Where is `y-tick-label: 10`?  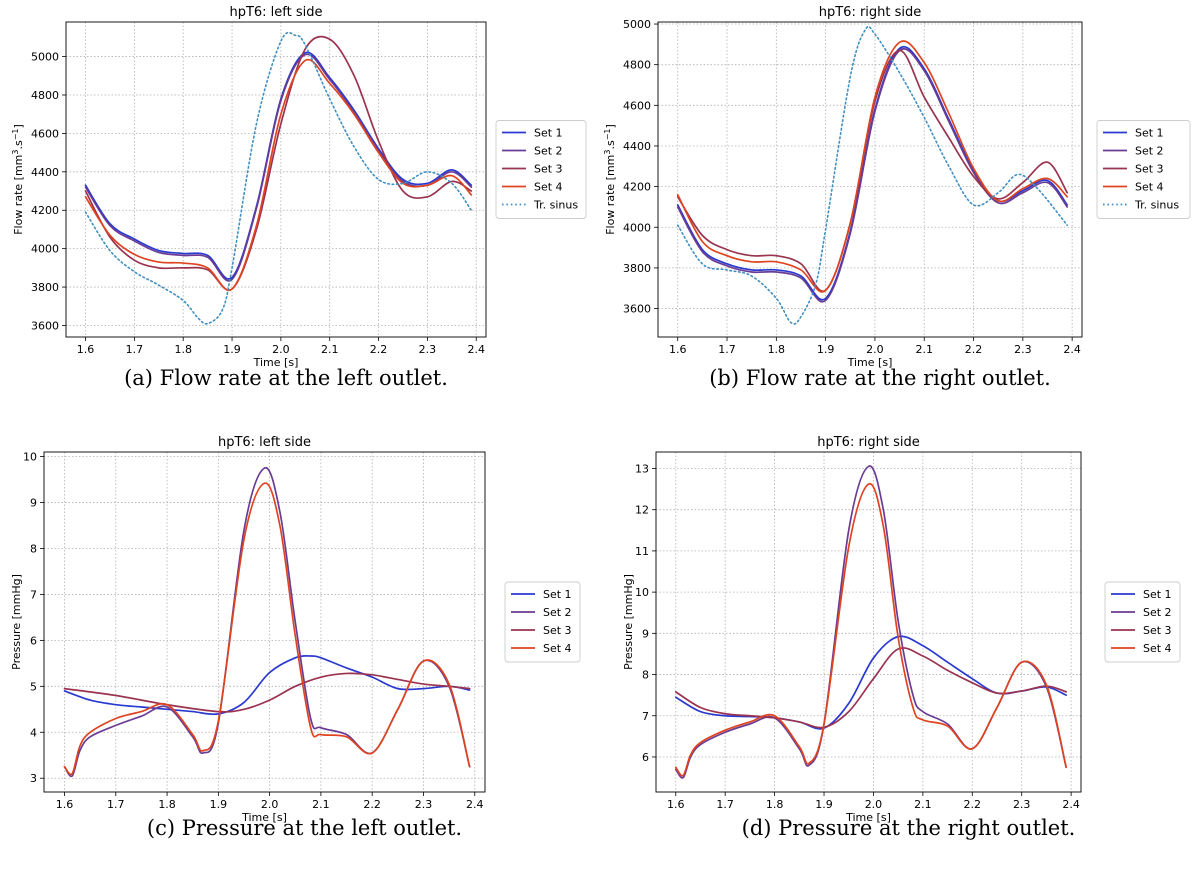
y-tick-label: 10 is located at coordinates (642, 592).